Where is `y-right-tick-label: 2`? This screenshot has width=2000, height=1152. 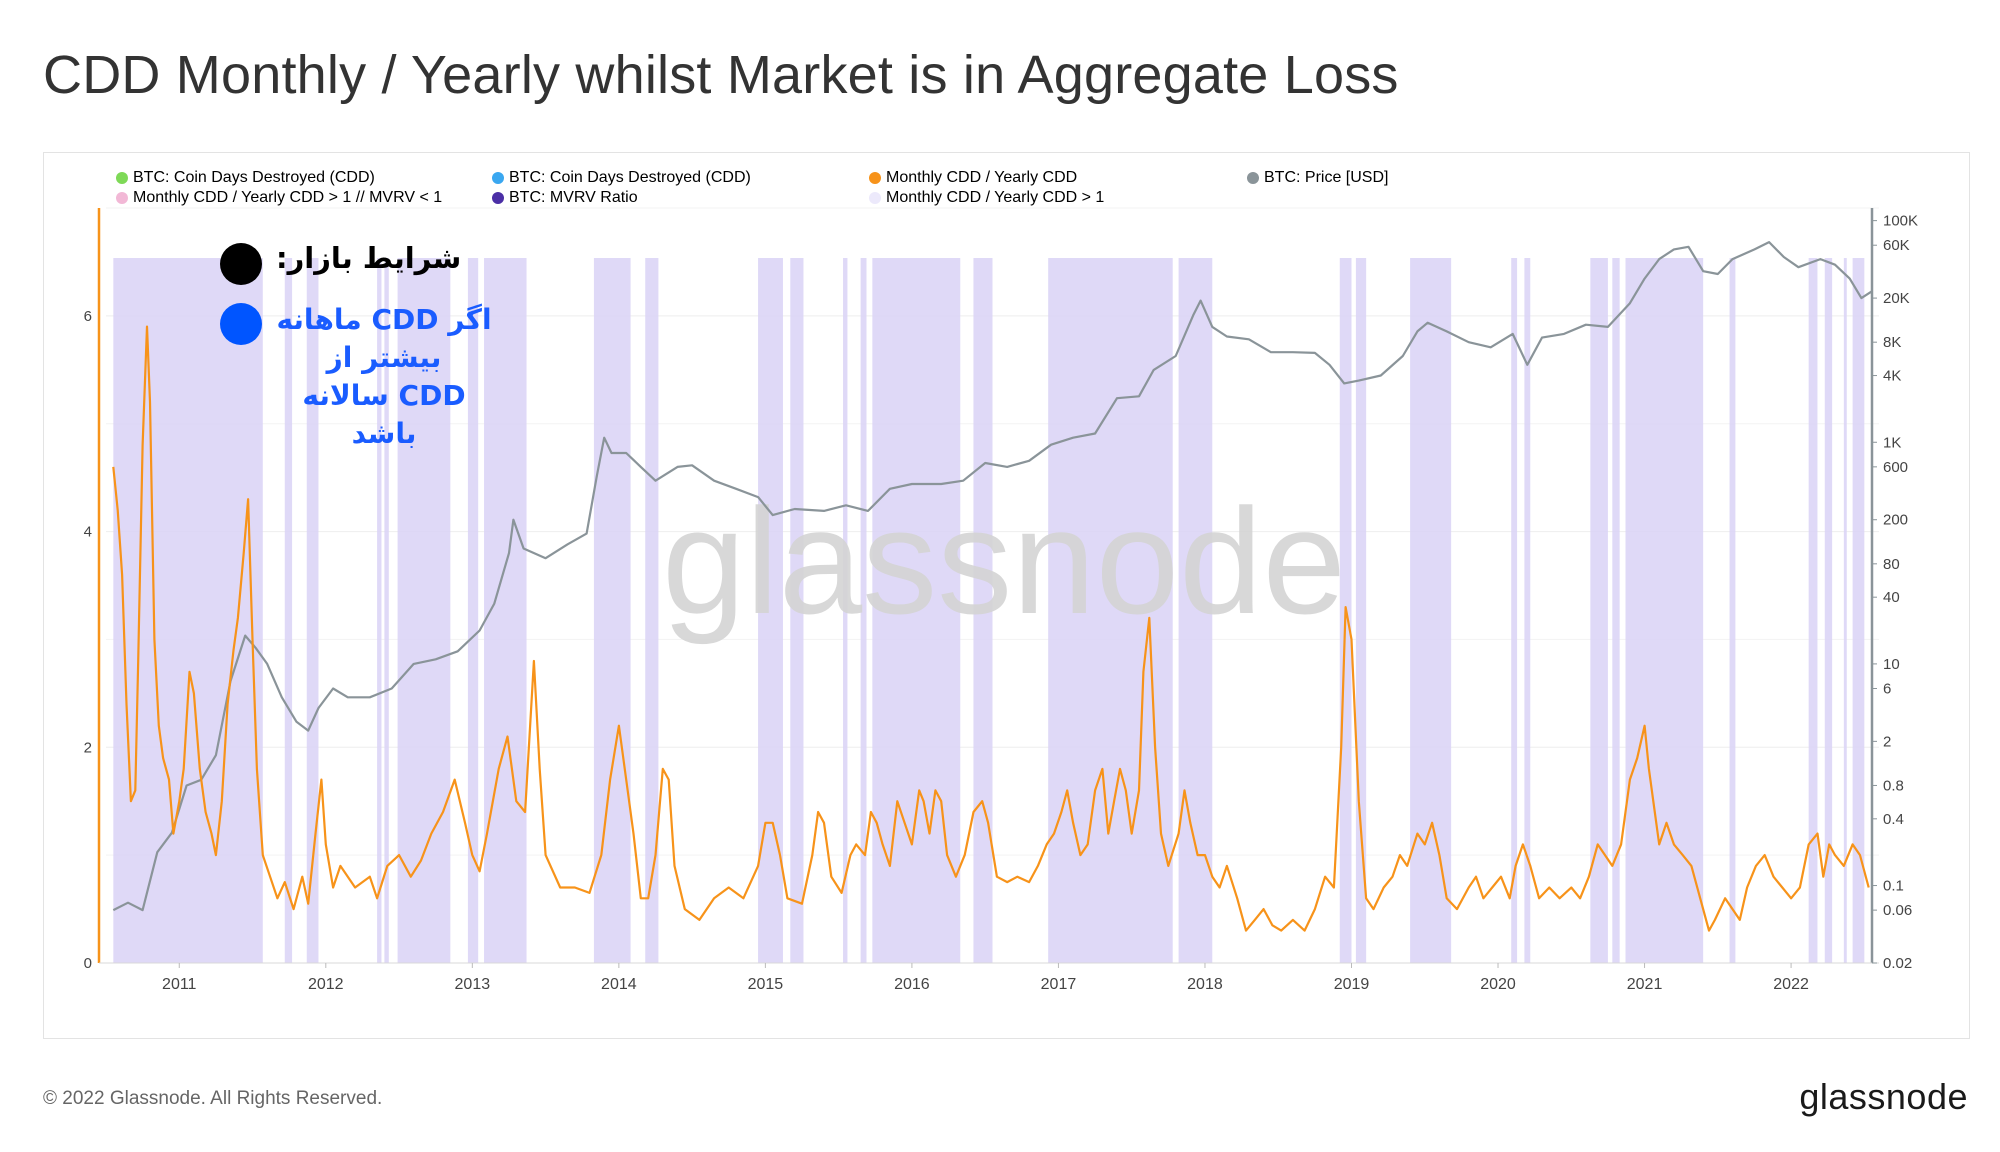 y-right-tick-label: 2 is located at coordinates (1887, 741).